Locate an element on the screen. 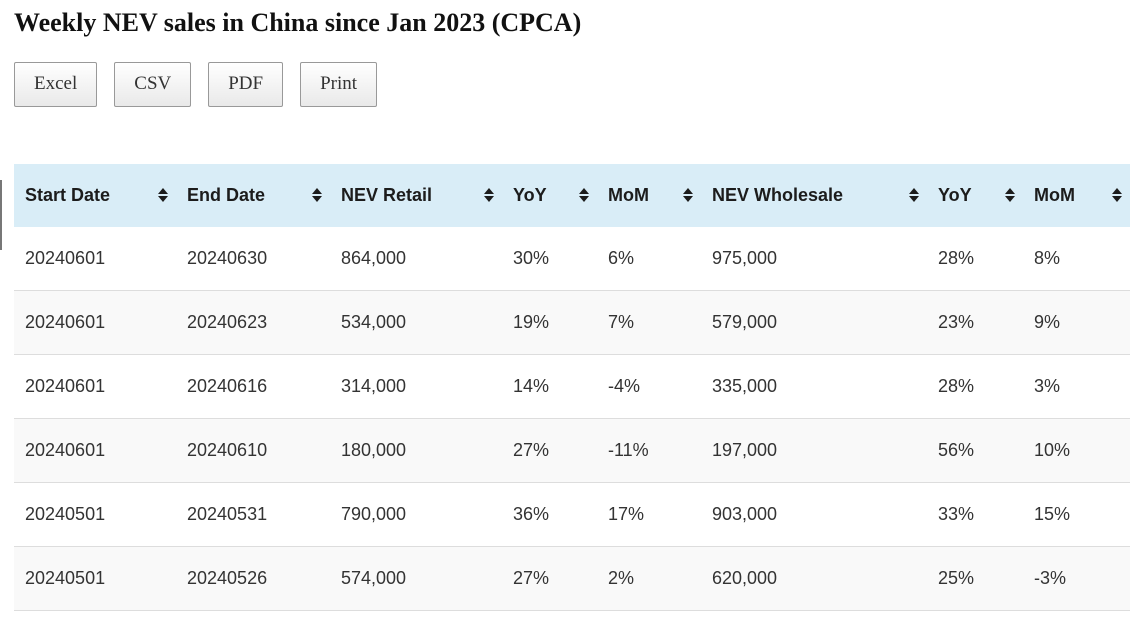  cell-mom-retail: -4% is located at coordinates (649, 386).